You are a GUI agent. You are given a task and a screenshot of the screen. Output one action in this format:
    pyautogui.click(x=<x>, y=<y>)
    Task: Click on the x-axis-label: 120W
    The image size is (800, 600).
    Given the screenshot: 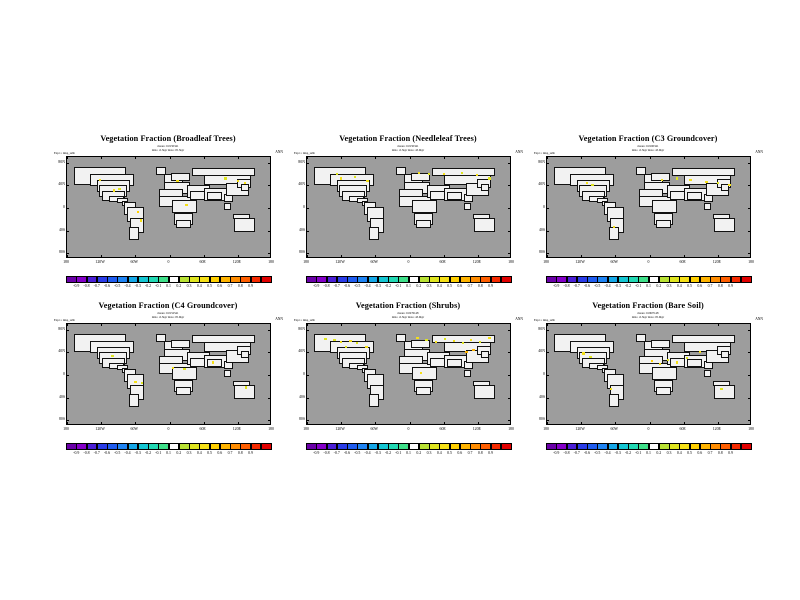 What is the action you would take?
    pyautogui.click(x=100, y=429)
    